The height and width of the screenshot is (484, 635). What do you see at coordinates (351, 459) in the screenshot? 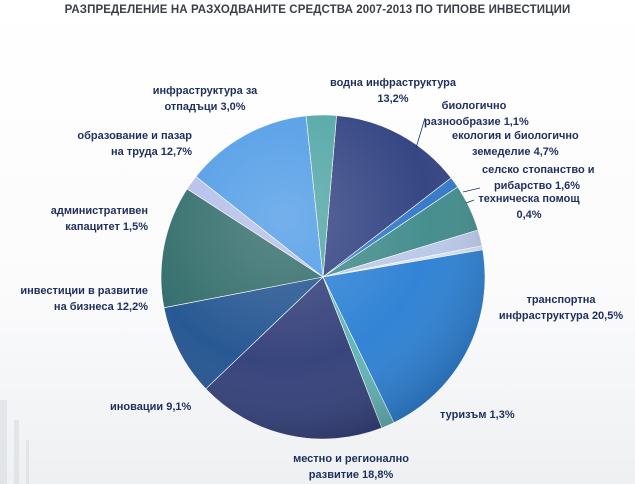
I see `label-mestno-line1: местно и регионално` at bounding box center [351, 459].